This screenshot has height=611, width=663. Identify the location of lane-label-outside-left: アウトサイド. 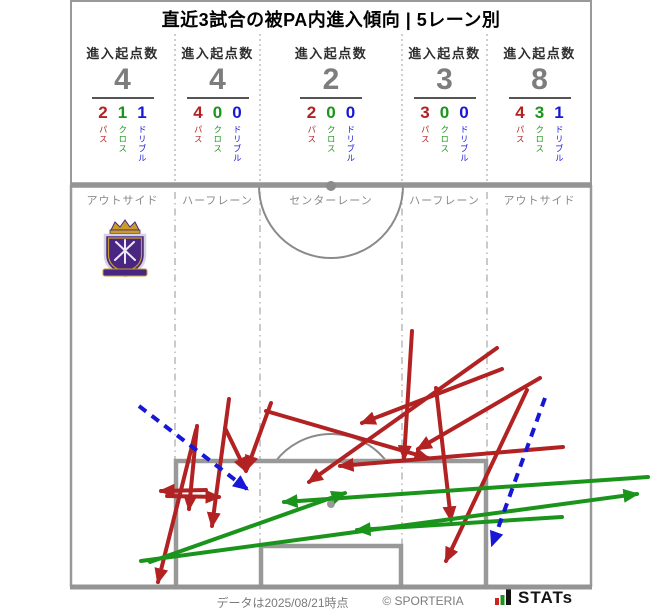
(122, 201).